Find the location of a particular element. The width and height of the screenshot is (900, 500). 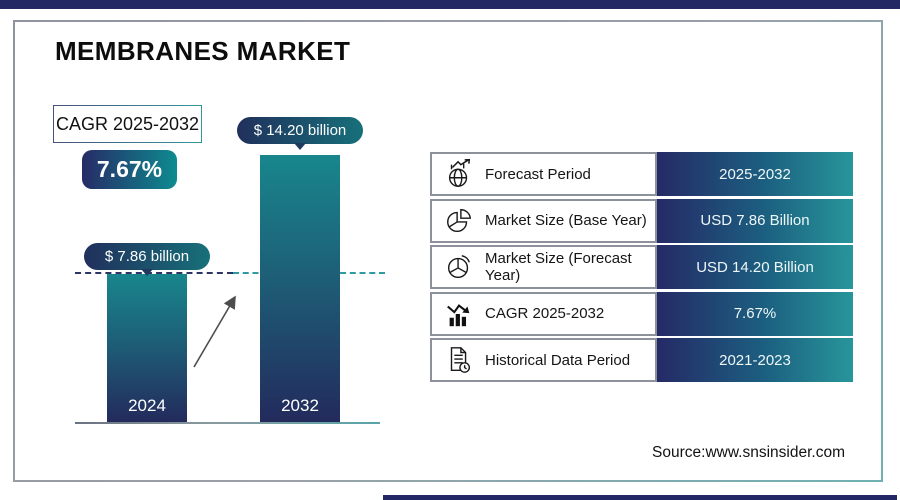

forecast-period-value-cell: 2025-2032 is located at coordinates (755, 174).